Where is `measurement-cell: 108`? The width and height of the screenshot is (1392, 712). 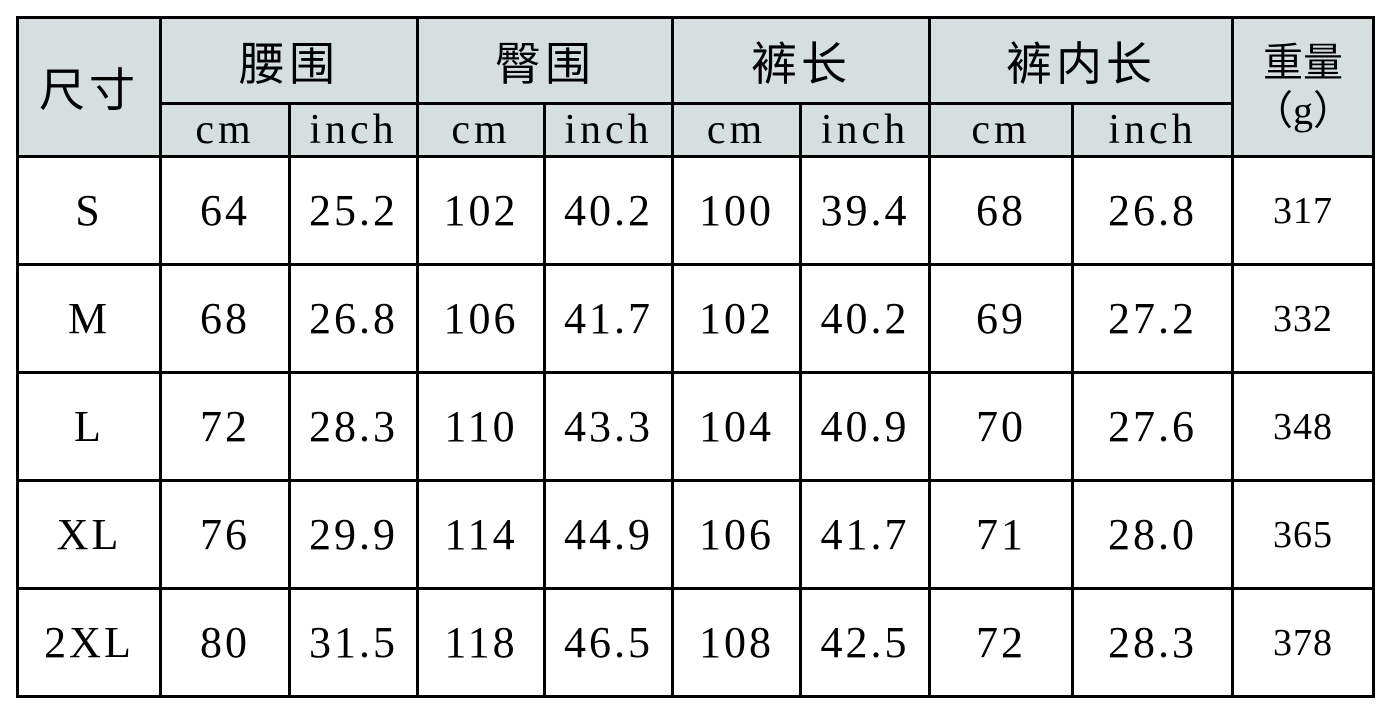
measurement-cell: 108 is located at coordinates (736, 642).